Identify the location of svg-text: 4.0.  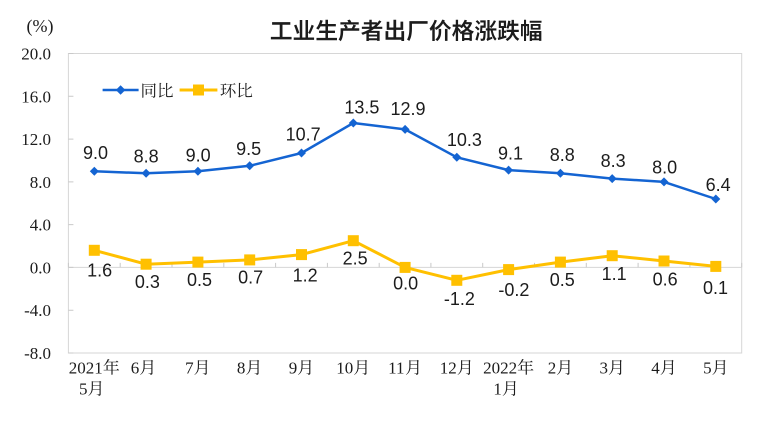
(40, 225).